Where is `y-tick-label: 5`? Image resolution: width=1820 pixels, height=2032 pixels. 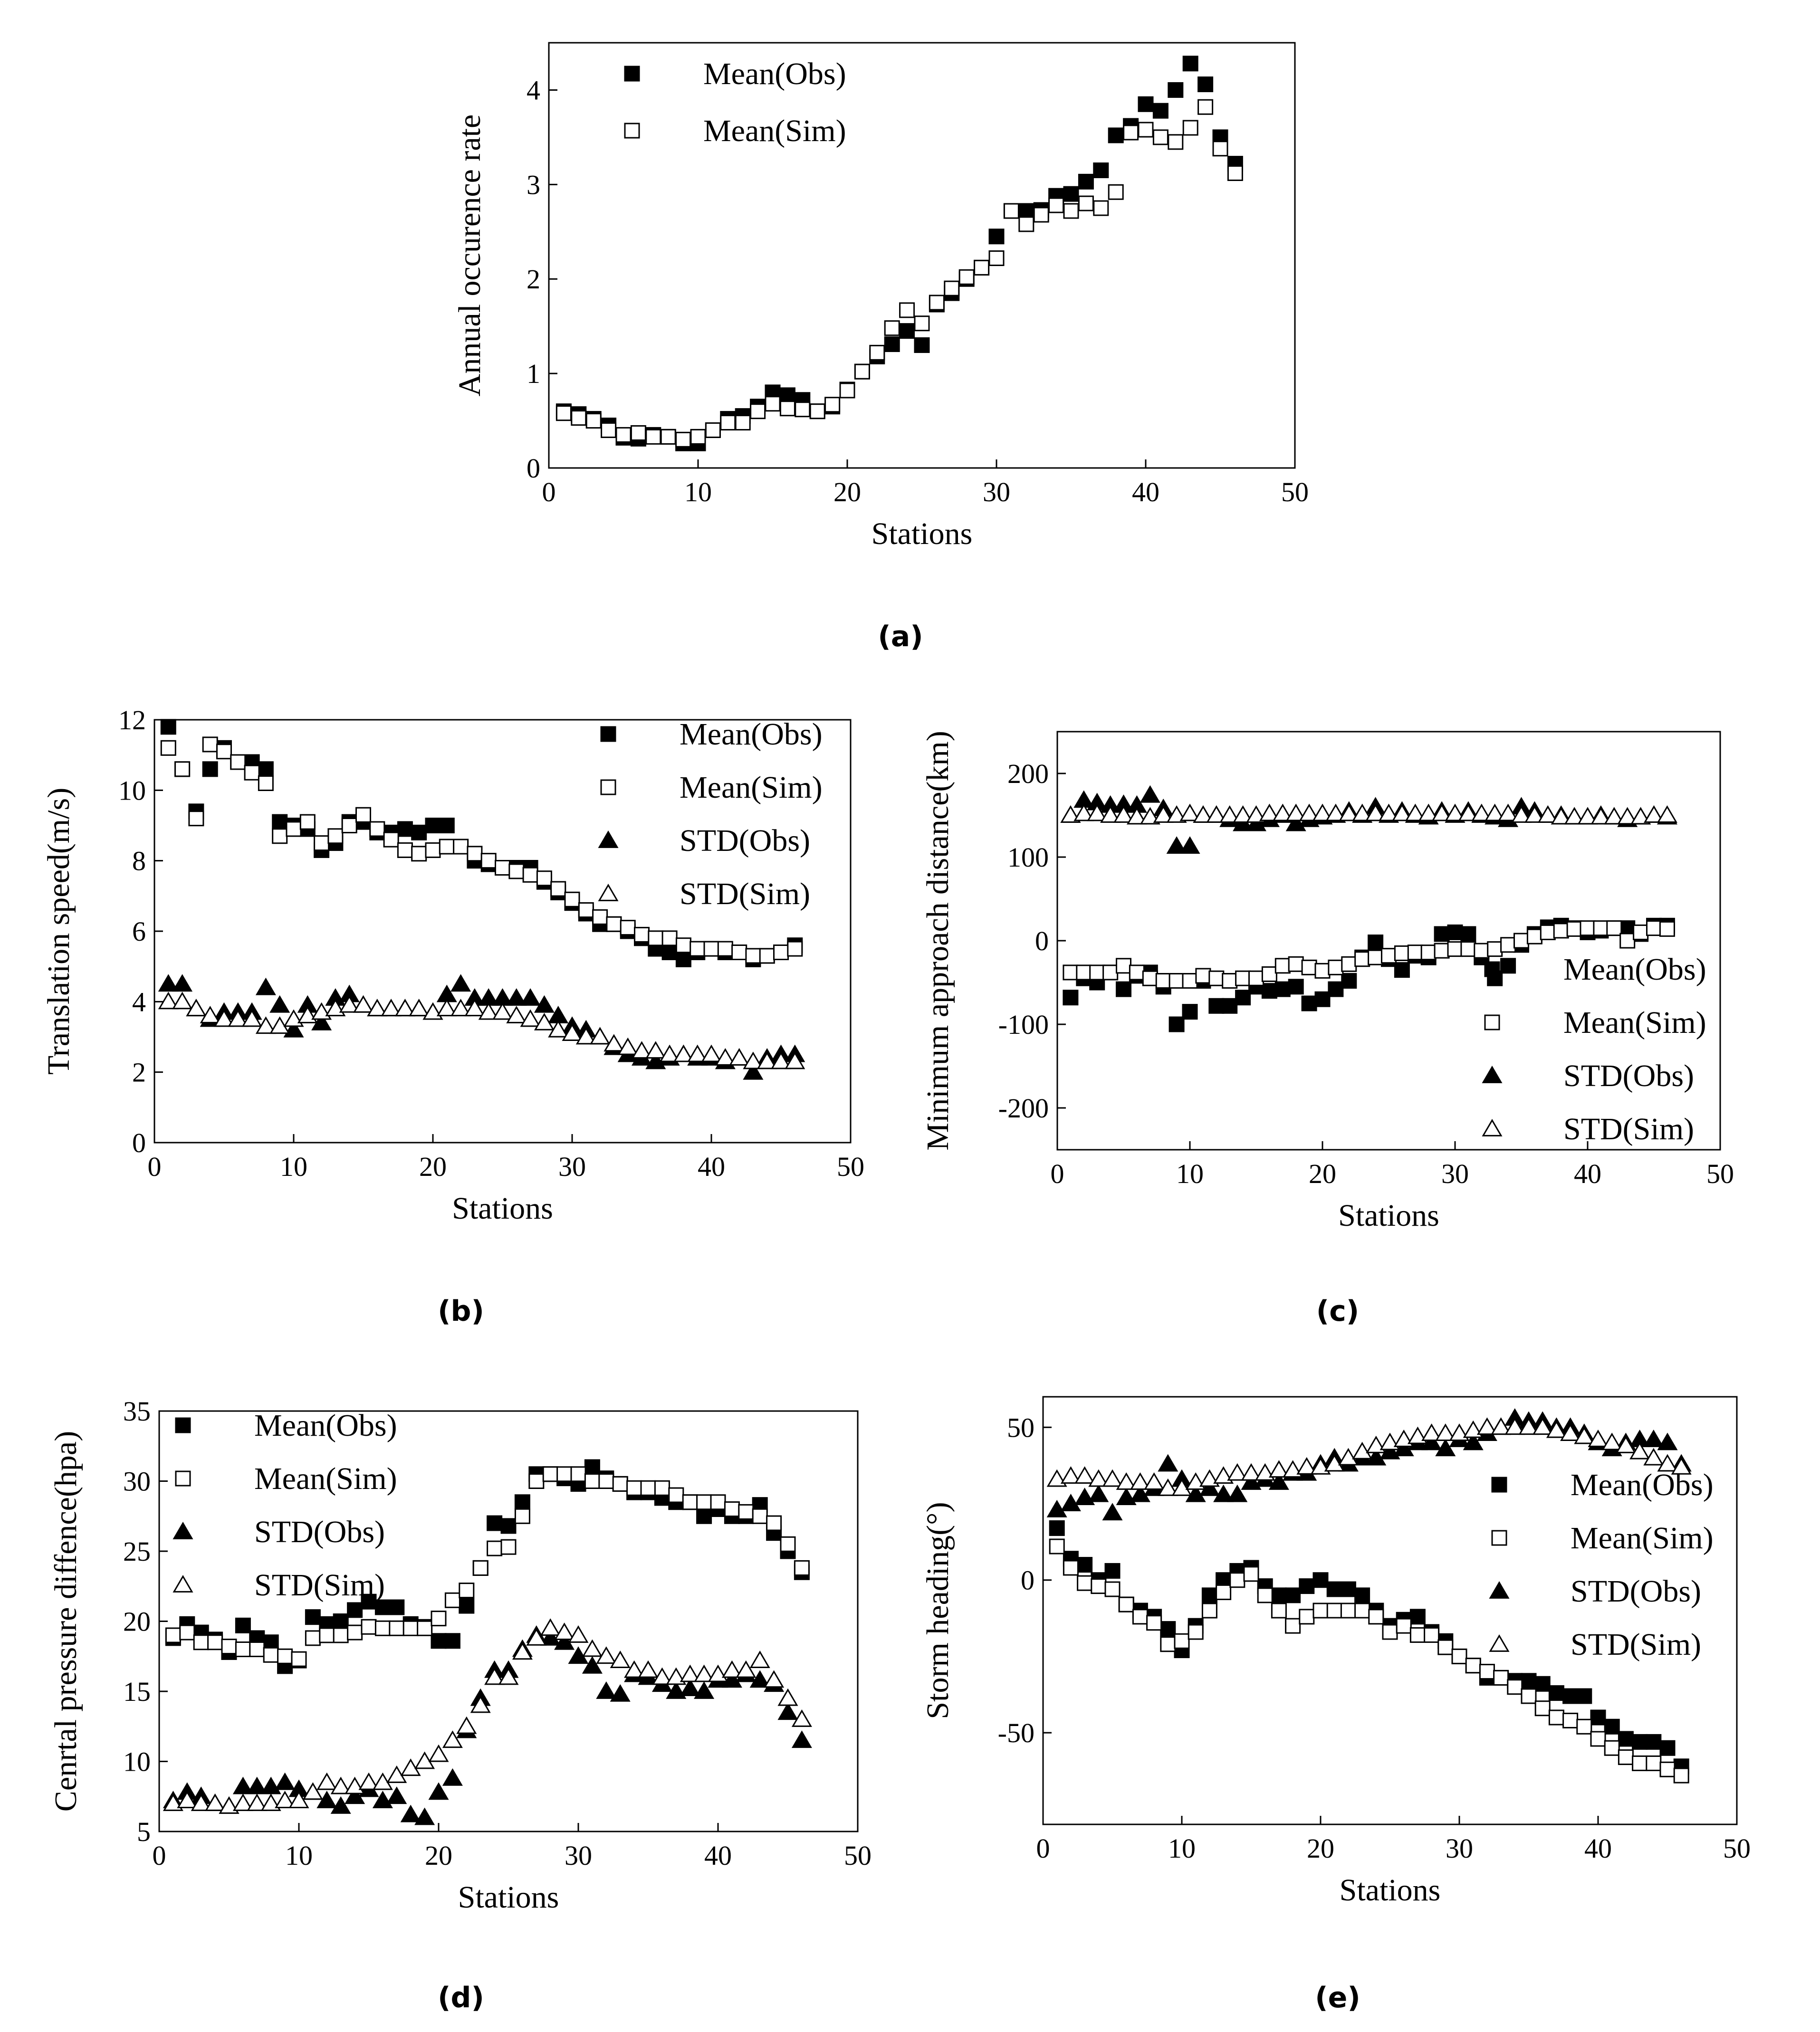
y-tick-label: 5 is located at coordinates (144, 1832).